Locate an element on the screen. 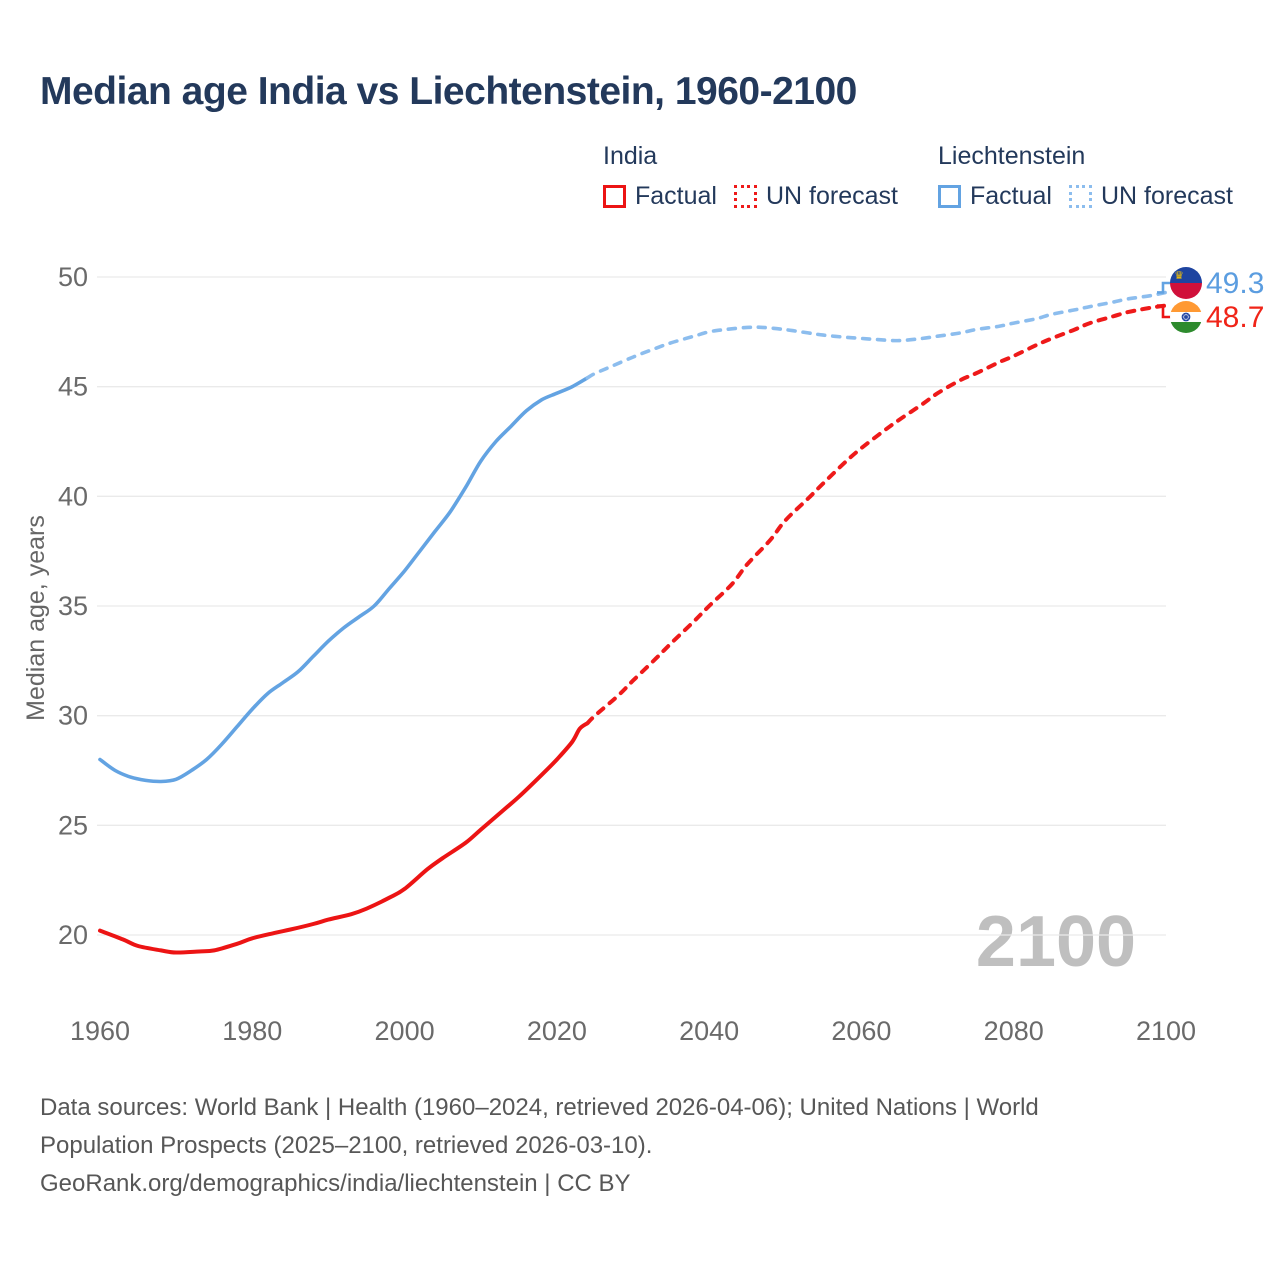  legend-liechtenstein-forecast-item: UN forecast is located at coordinates (1150, 196).